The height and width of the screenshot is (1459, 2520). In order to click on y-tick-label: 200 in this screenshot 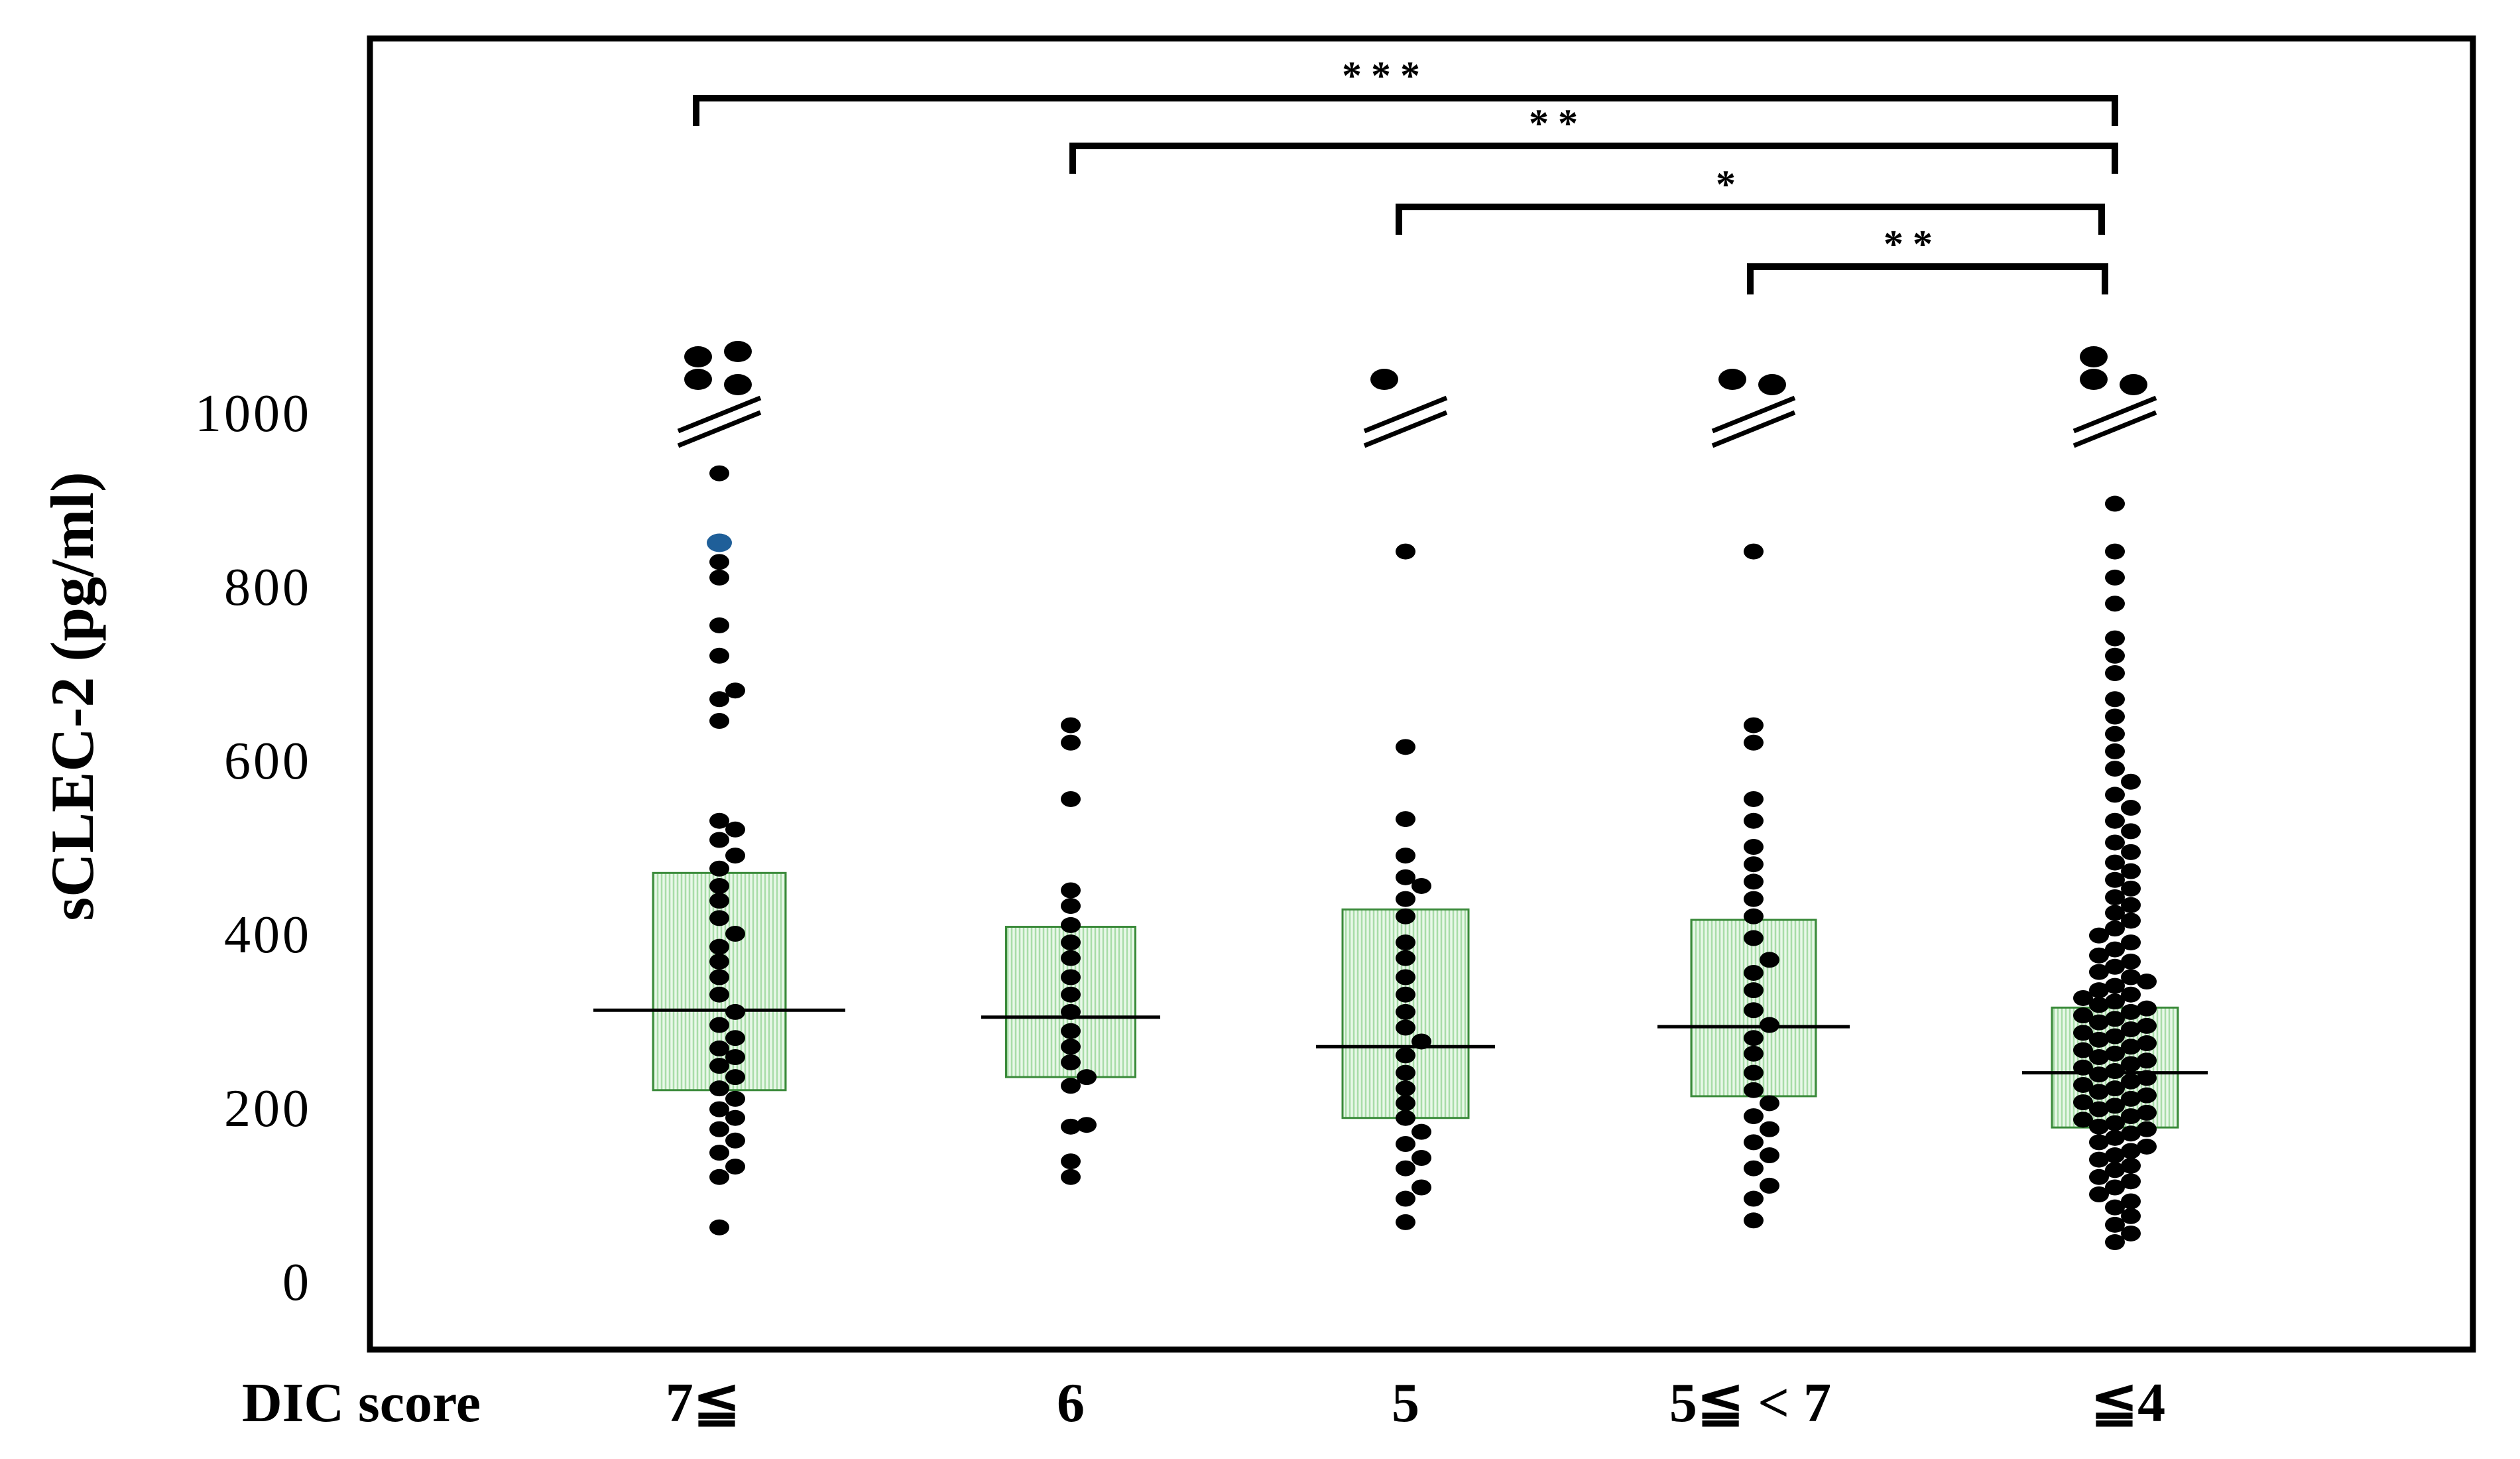, I will do `click(268, 1109)`.